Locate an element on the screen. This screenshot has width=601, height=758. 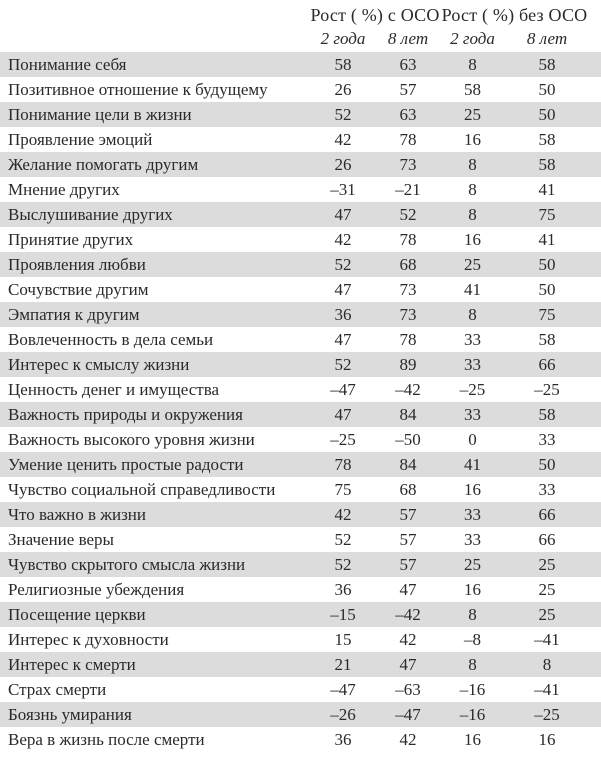
table-row: Проявления любви 52 68 25 50 is located at coordinates (300, 264).